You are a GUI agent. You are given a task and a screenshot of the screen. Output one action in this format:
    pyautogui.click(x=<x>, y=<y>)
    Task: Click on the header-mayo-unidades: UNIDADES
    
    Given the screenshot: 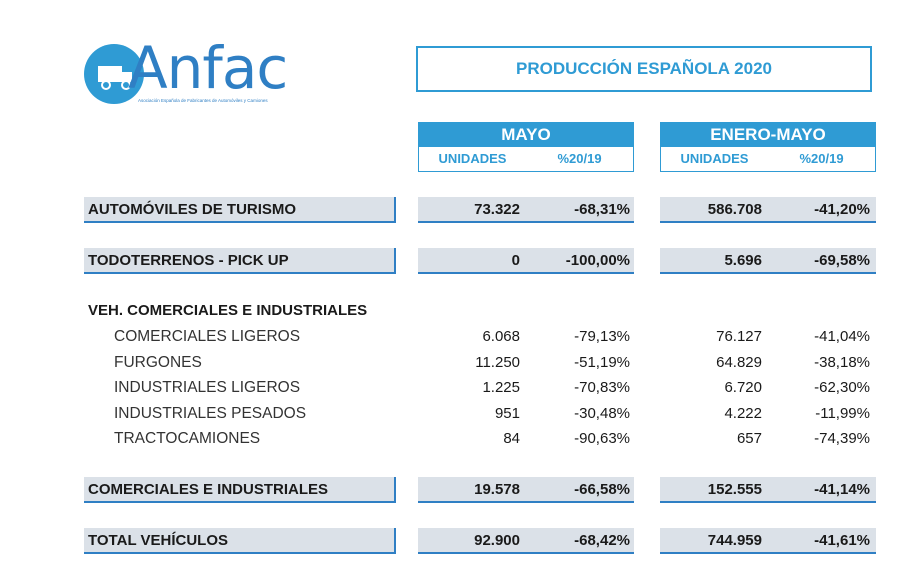 What is the action you would take?
    pyautogui.click(x=472, y=158)
    